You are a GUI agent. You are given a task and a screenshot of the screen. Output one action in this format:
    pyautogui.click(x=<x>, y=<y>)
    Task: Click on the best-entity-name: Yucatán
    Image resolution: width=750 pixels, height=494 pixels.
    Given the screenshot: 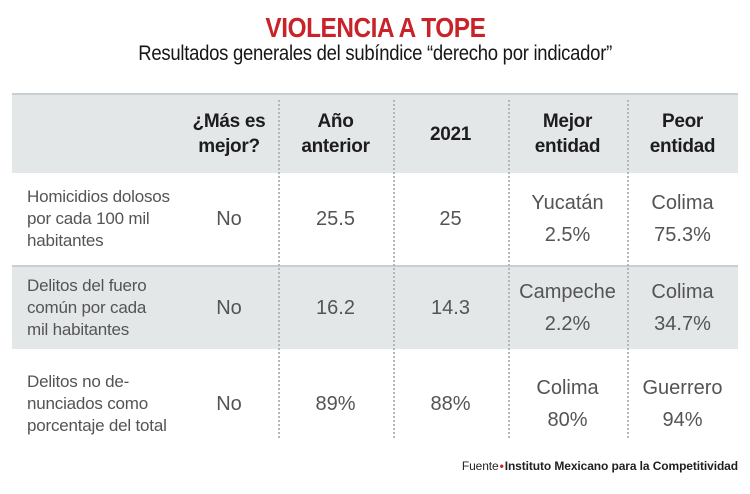 What is the action you would take?
    pyautogui.click(x=567, y=203)
    